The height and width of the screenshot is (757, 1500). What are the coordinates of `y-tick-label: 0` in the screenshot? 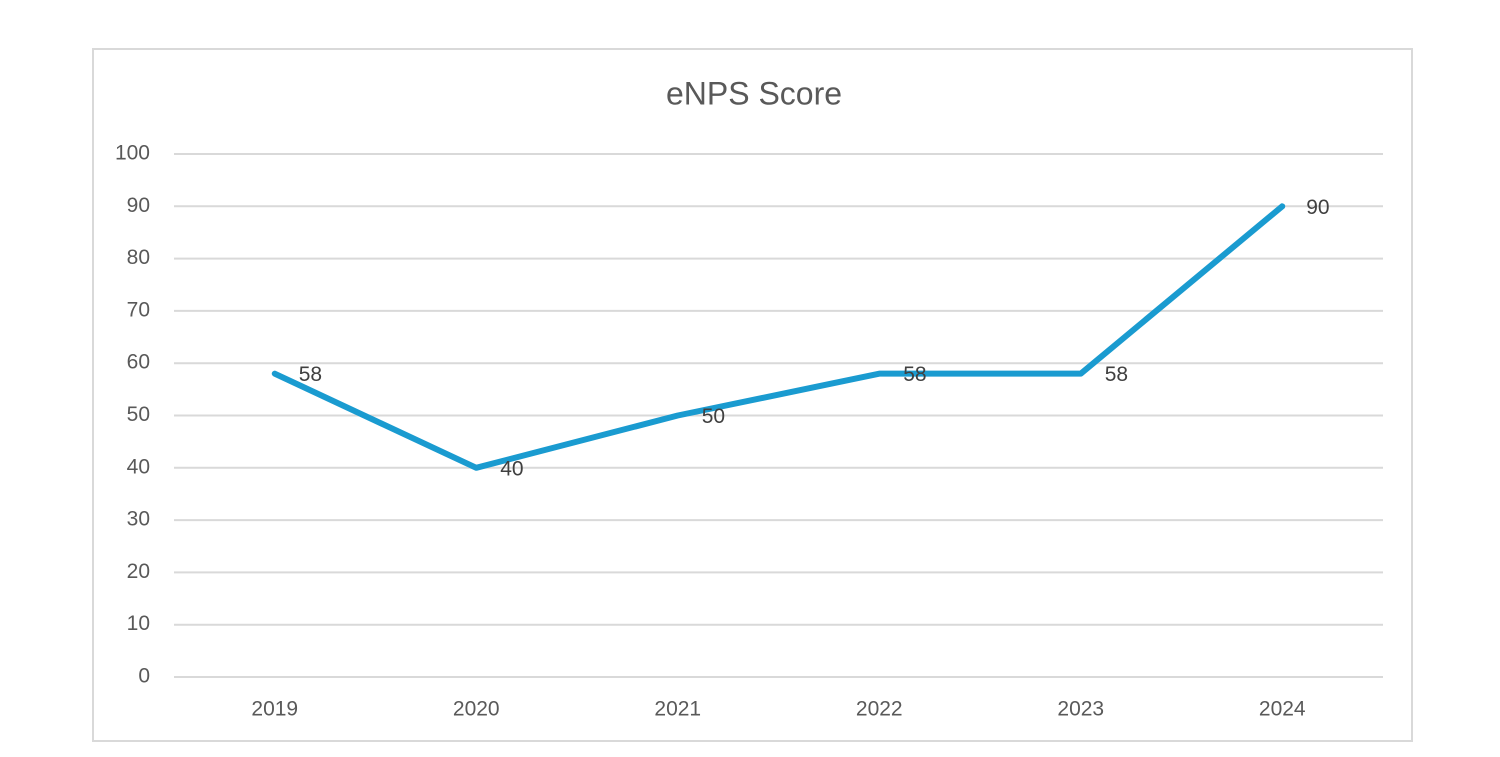 It's located at (144, 676).